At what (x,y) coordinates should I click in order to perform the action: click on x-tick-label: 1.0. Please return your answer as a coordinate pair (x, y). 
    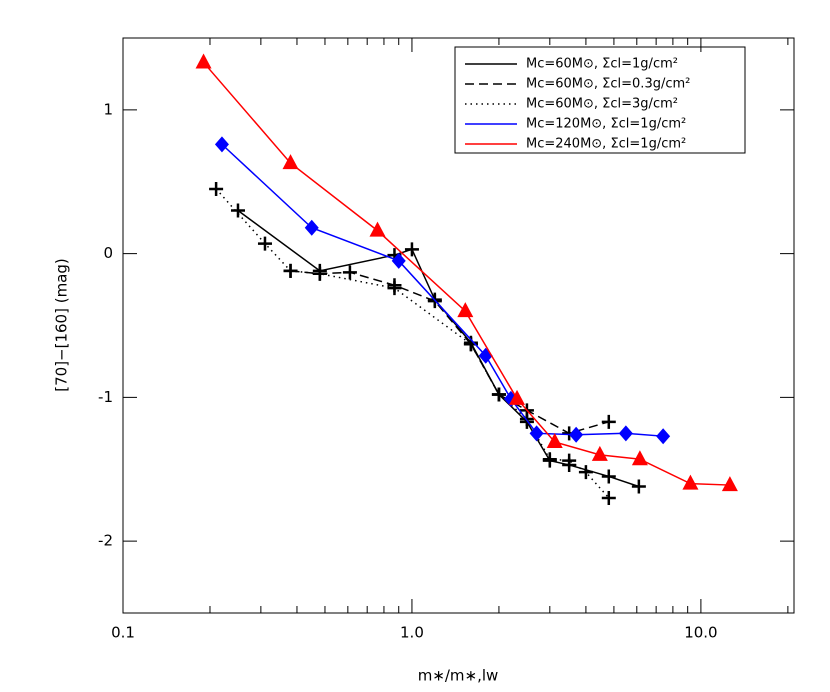
    Looking at the image, I should click on (412, 633).